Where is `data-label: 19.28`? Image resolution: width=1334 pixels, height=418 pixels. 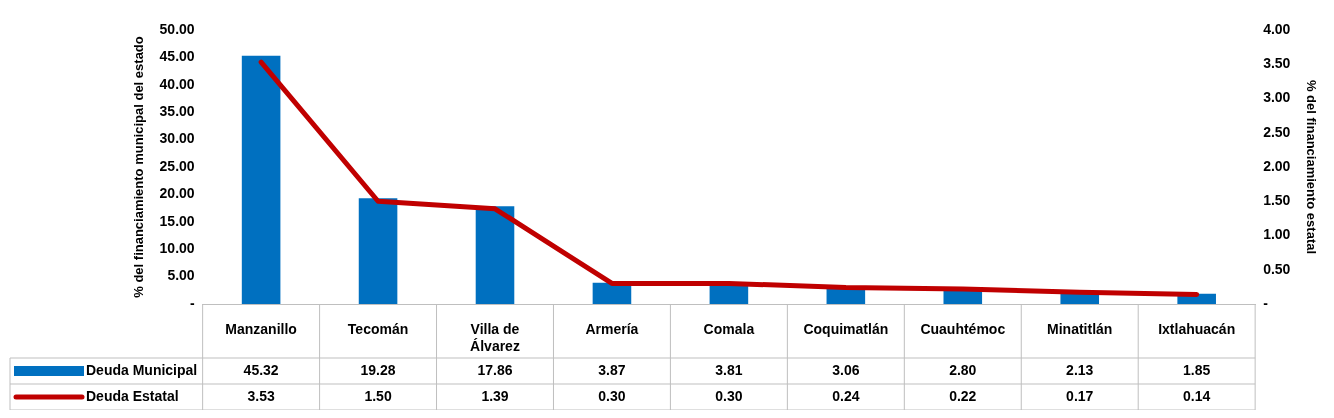 data-label: 19.28 is located at coordinates (378, 369).